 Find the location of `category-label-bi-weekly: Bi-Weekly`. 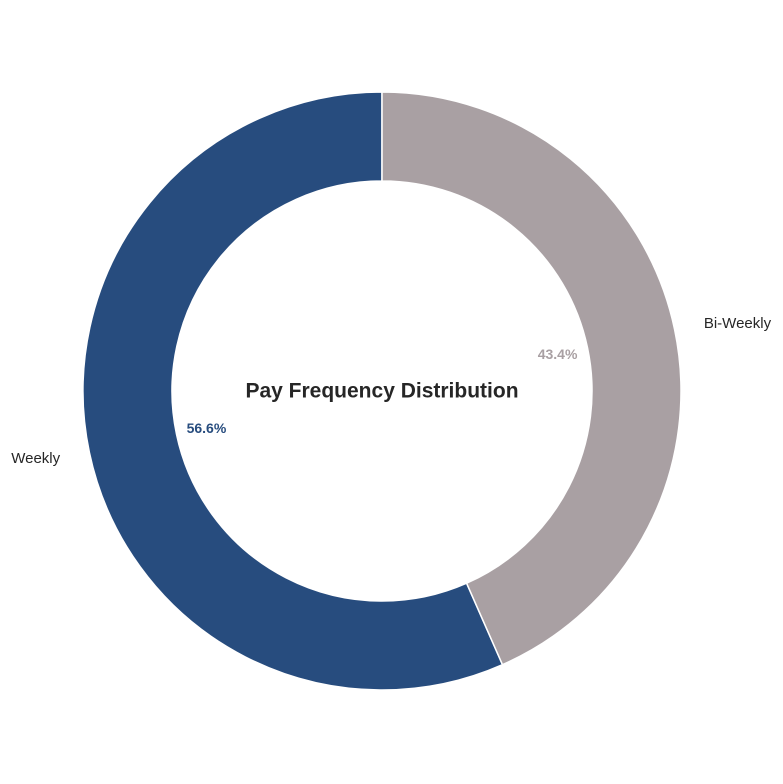

category-label-bi-weekly: Bi-Weekly is located at coordinates (738, 323).